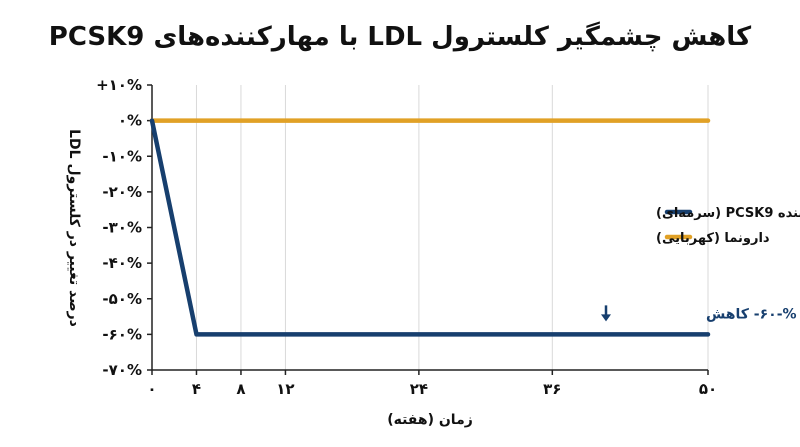 Image resolution: width=800 pixels, height=447 pixels. Describe the element at coordinates (122, 299) in the screenshot. I see `y-tick-label: -۵۰%` at that location.